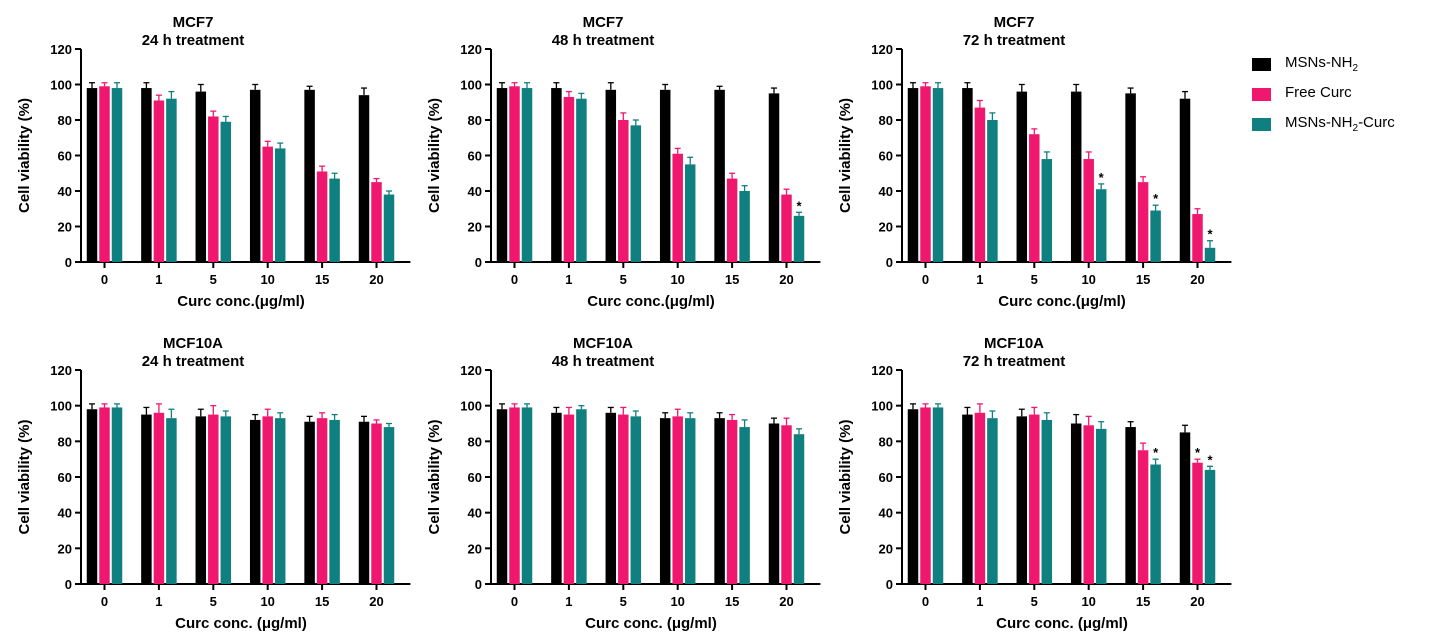 The width and height of the screenshot is (1430, 641). What do you see at coordinates (475, 548) in the screenshot?
I see `y-tick-label: 20` at bounding box center [475, 548].